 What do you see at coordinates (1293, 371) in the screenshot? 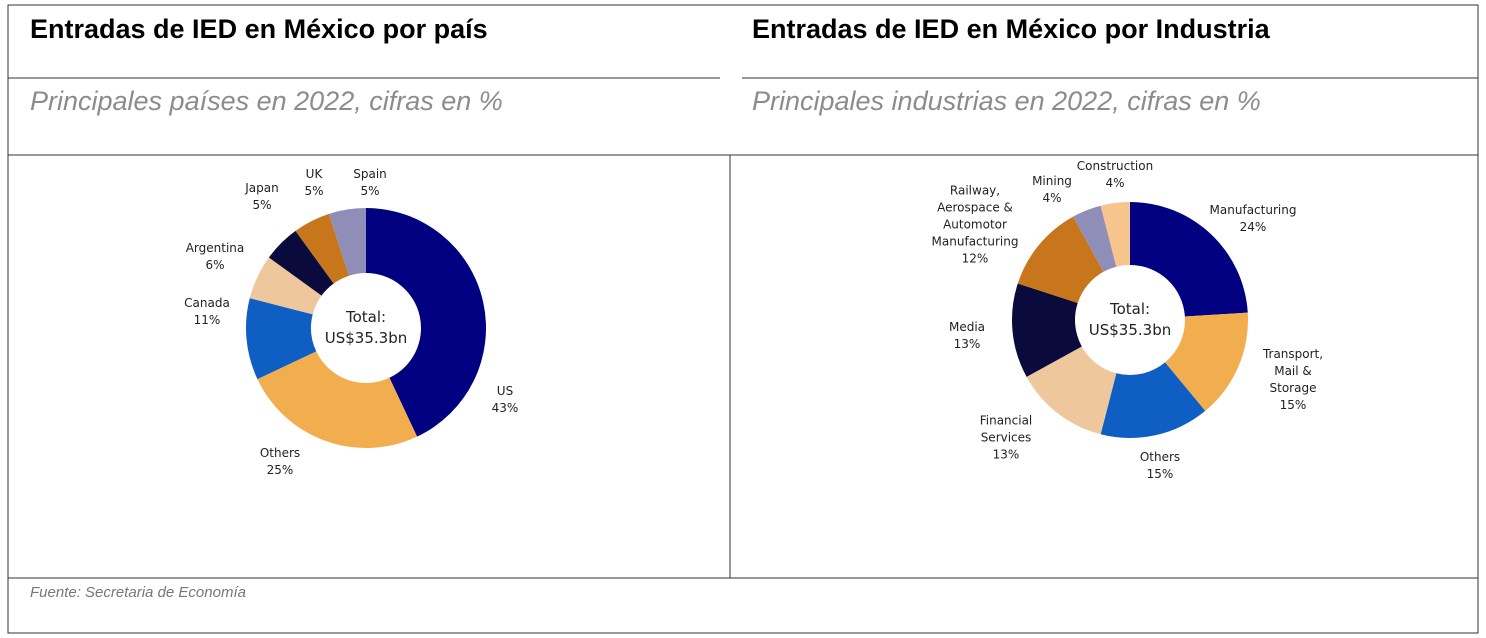
I see `category-label: Transport, Mail & Storage` at bounding box center [1293, 371].